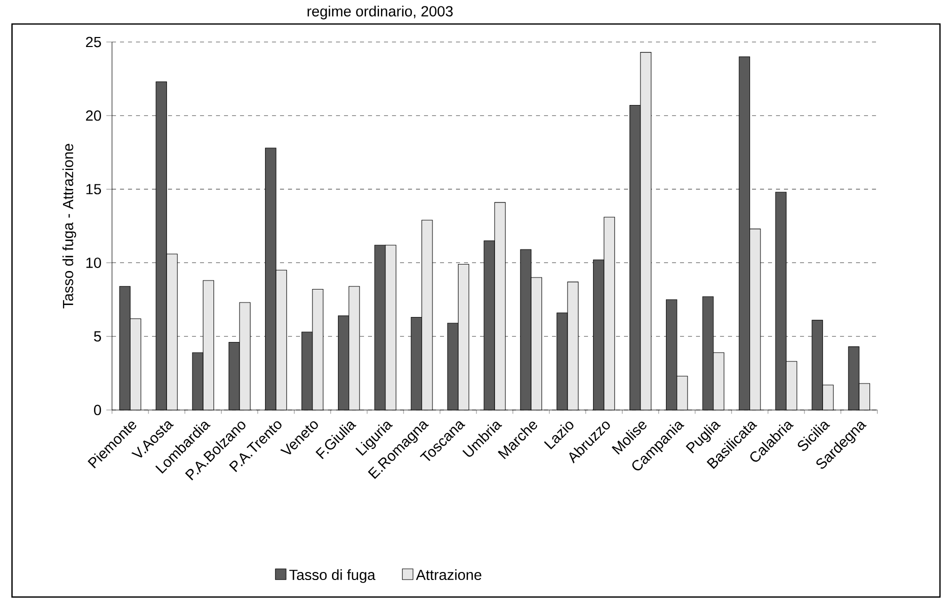  Describe the element at coordinates (69, 226) in the screenshot. I see `y-axis-title: Tasso di fuga - Attrazione` at that location.